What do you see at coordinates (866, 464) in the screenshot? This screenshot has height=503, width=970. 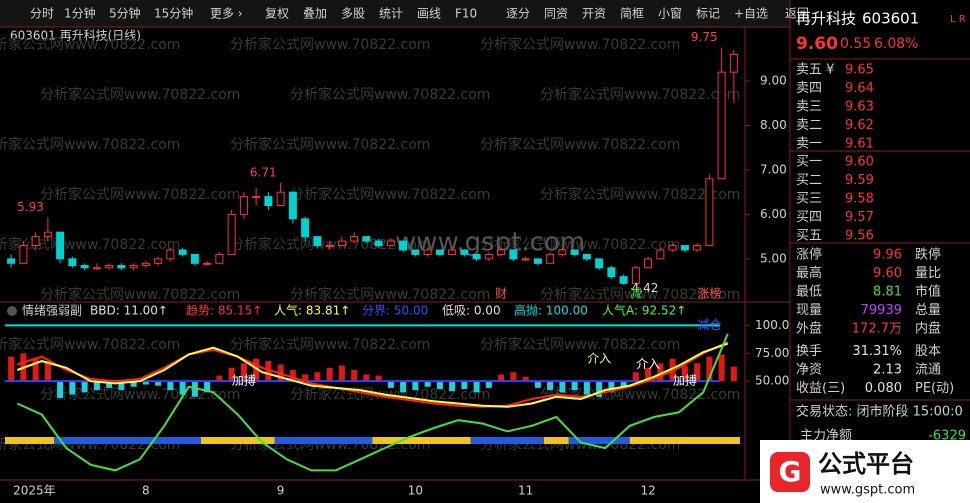 I see `logo-name: 公式平台` at bounding box center [866, 464].